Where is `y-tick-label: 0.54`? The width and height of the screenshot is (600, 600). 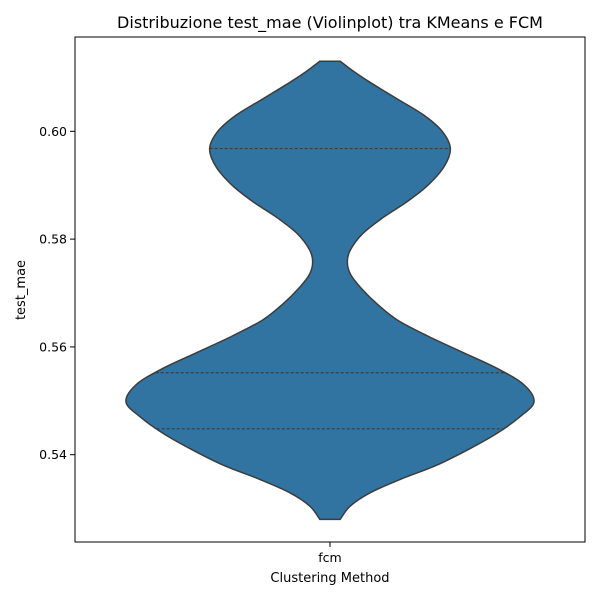 y-tick-label: 0.54 is located at coordinates (53, 454).